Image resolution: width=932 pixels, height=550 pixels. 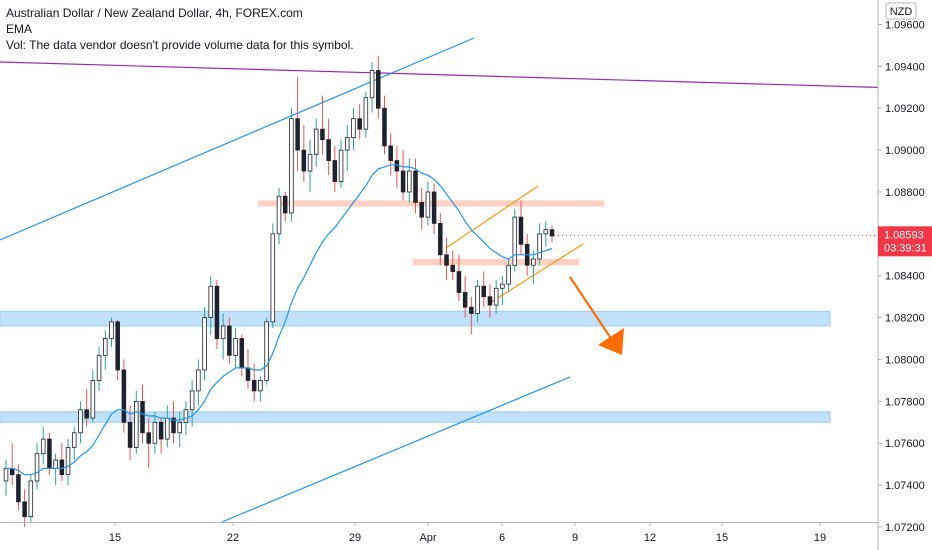 I want to click on resistance-trendline, so click(x=466, y=75).